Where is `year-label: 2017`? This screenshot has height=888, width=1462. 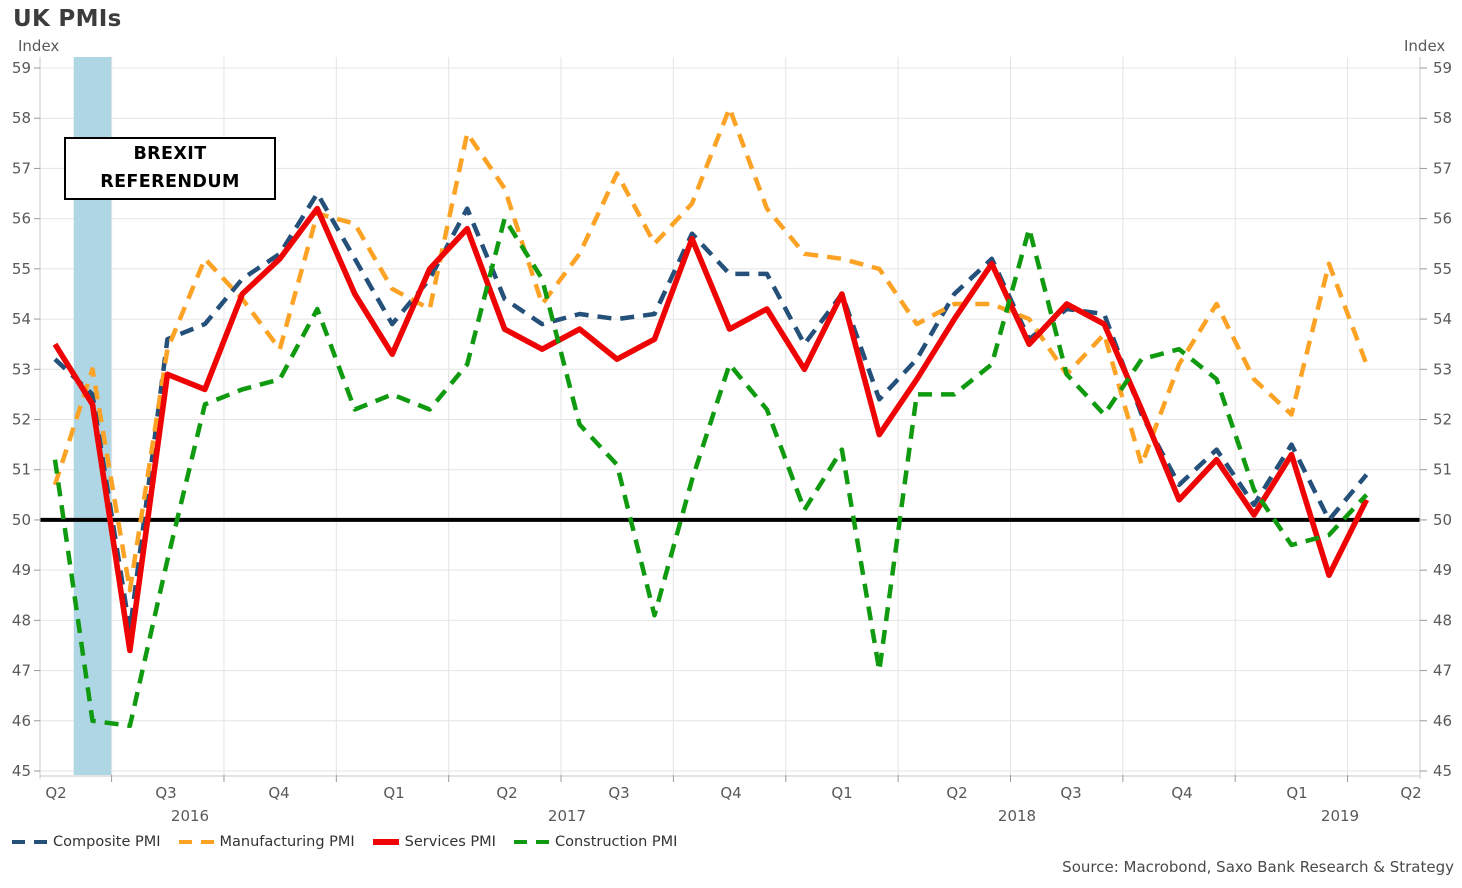
year-label: 2017 is located at coordinates (567, 816).